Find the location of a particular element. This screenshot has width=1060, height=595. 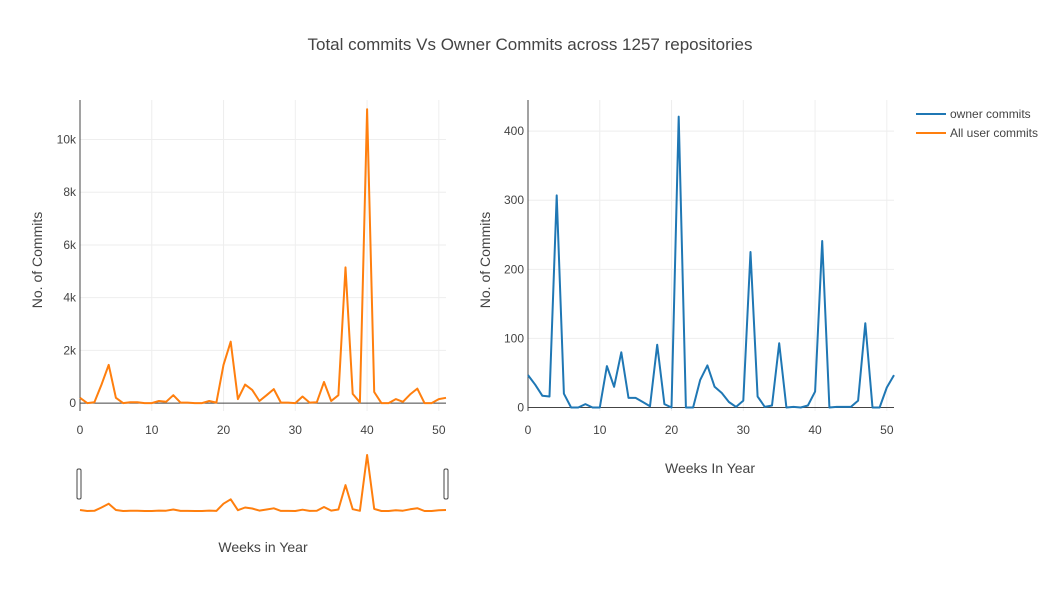

y-tick-label: 300 is located at coordinates (514, 200).